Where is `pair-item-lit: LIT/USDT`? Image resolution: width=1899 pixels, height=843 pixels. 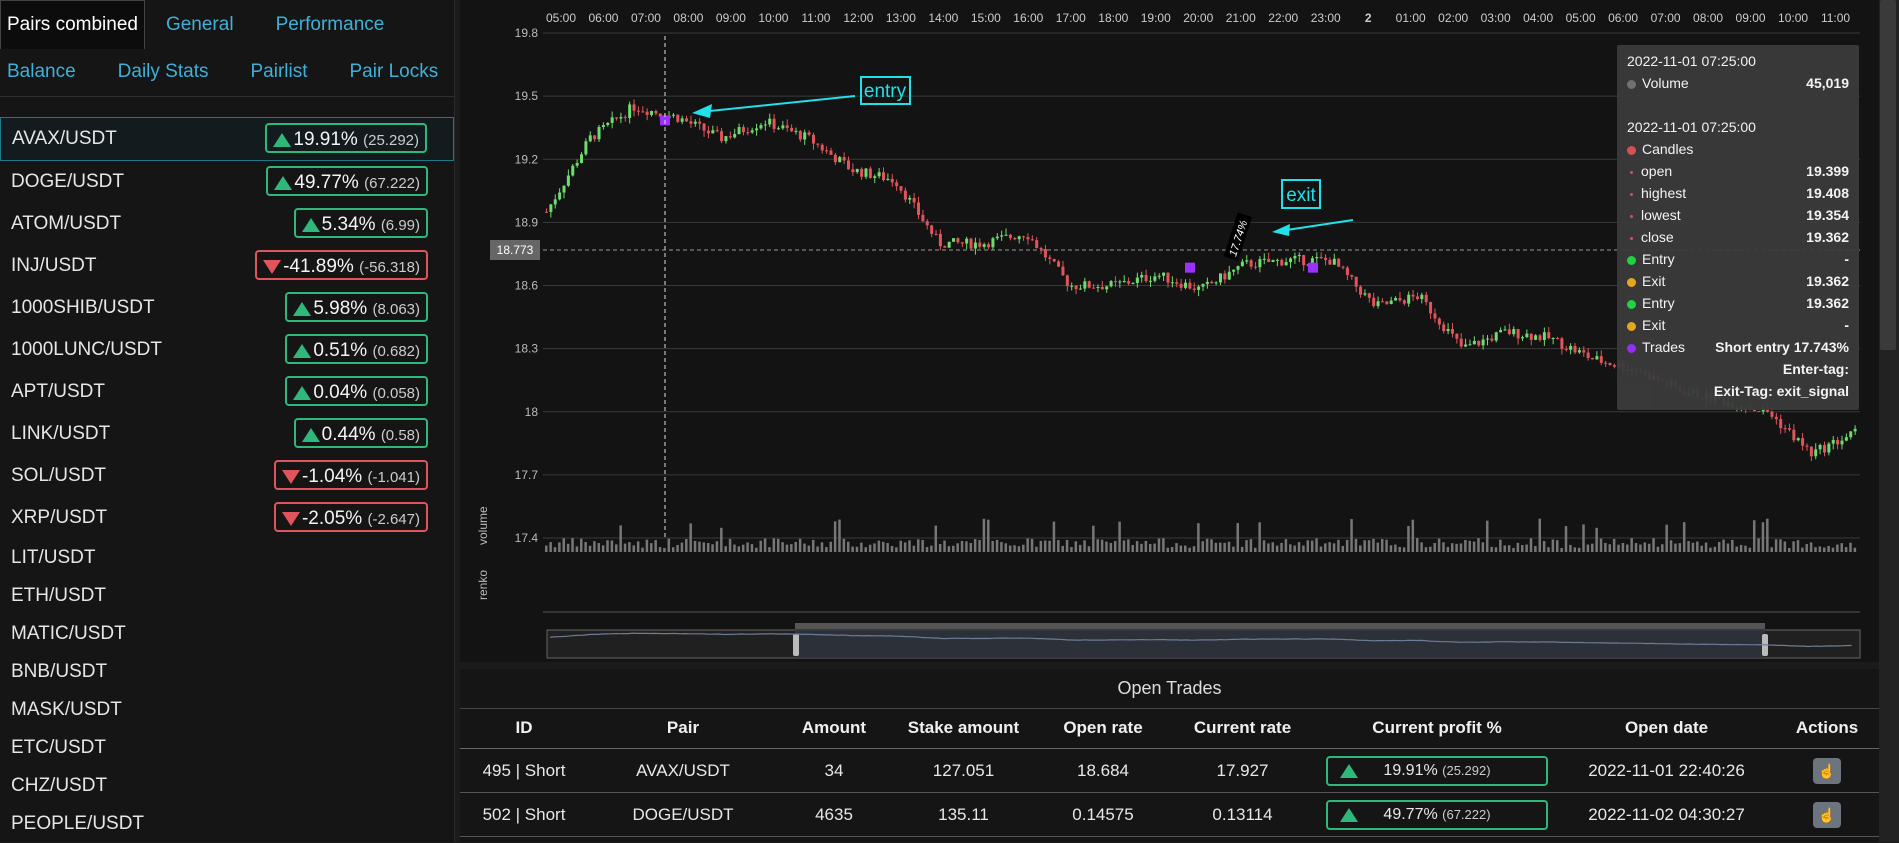 pair-item-lit: LIT/USDT is located at coordinates (227, 558).